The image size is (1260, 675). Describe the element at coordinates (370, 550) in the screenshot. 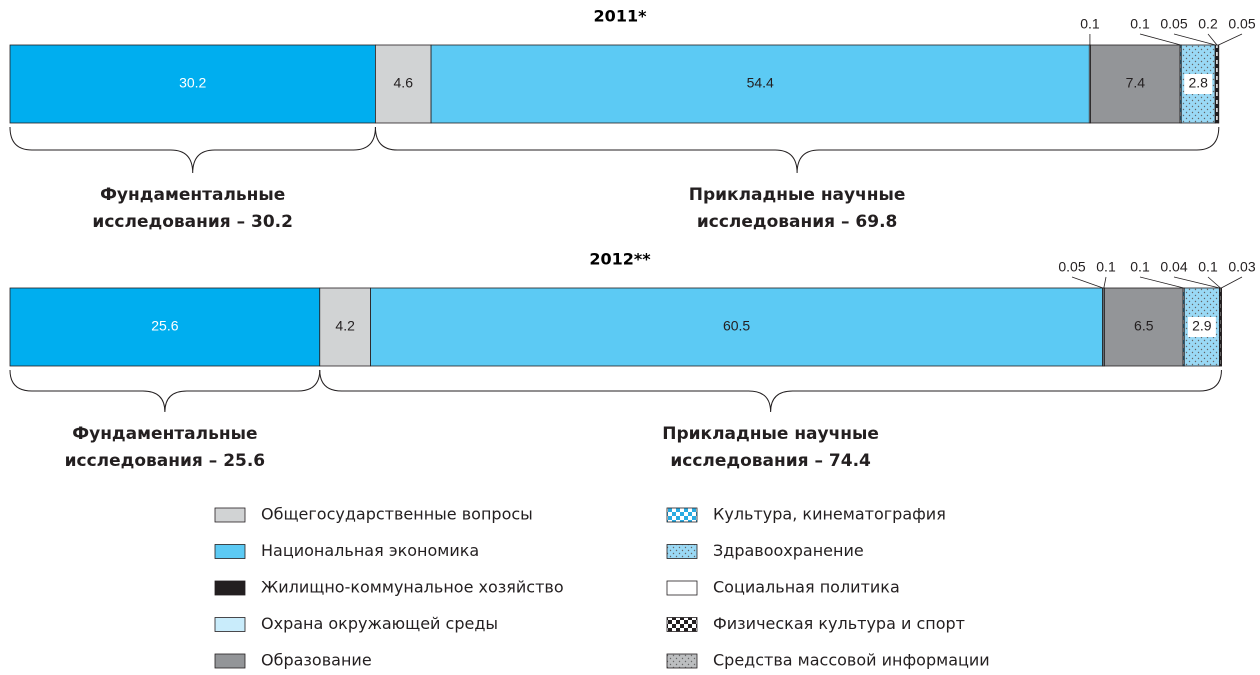

I see `legend-label: Национальная экономика` at that location.